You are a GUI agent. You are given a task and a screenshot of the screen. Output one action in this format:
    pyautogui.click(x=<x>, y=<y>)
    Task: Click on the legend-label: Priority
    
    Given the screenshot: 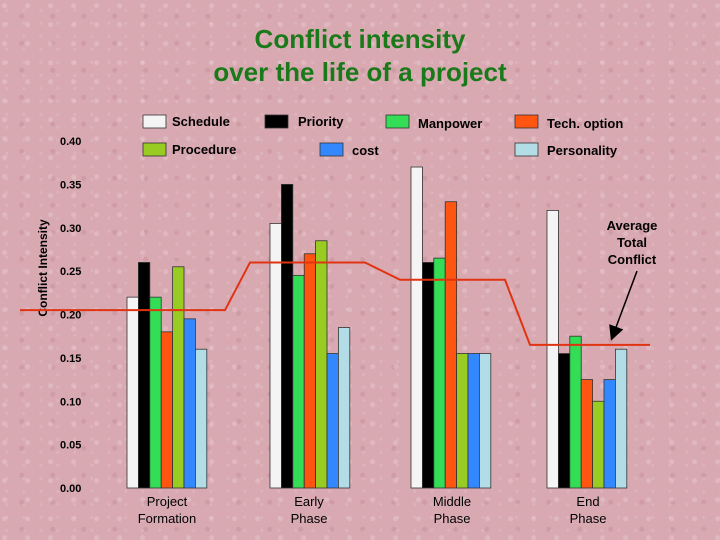 What is the action you would take?
    pyautogui.click(x=321, y=121)
    